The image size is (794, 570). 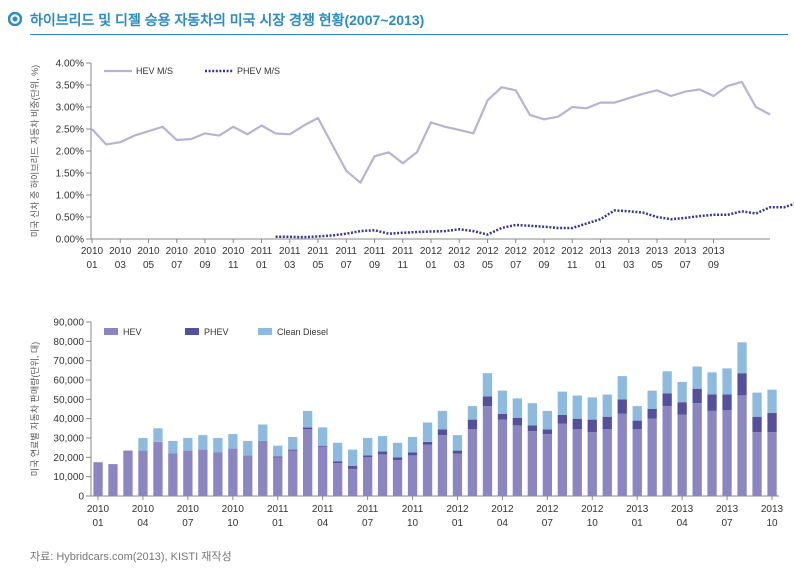 I want to click on y-tick-label: 30,000, so click(x=68, y=439).